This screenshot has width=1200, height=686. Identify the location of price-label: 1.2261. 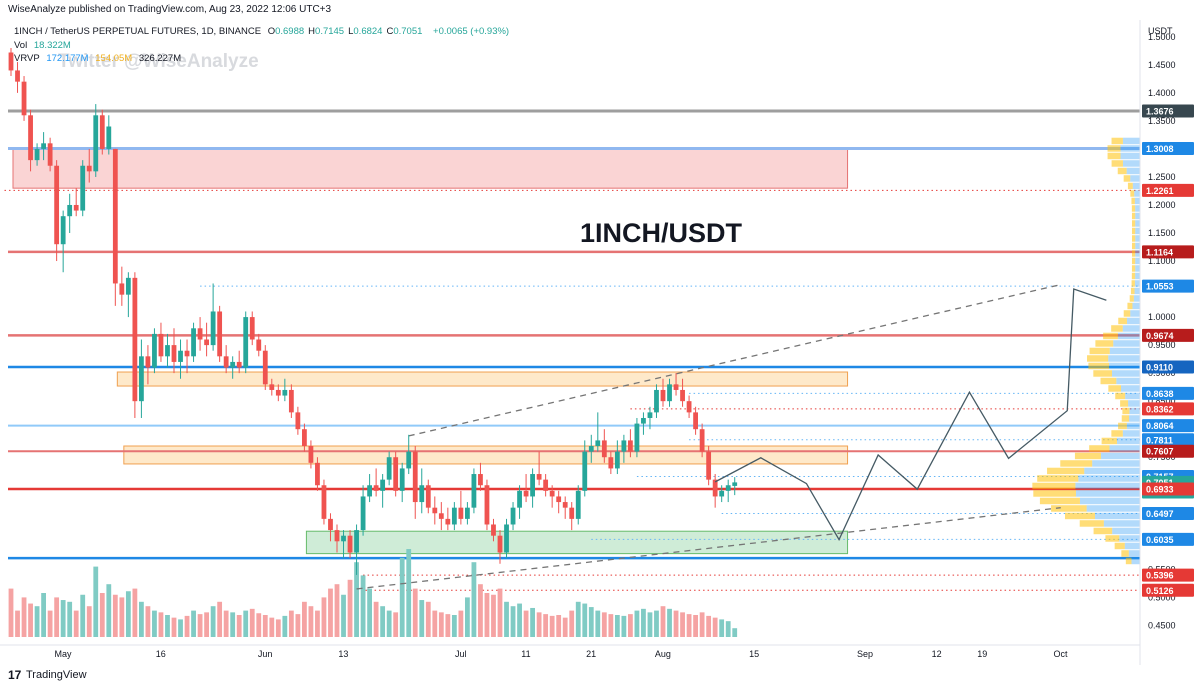
(1160, 191).